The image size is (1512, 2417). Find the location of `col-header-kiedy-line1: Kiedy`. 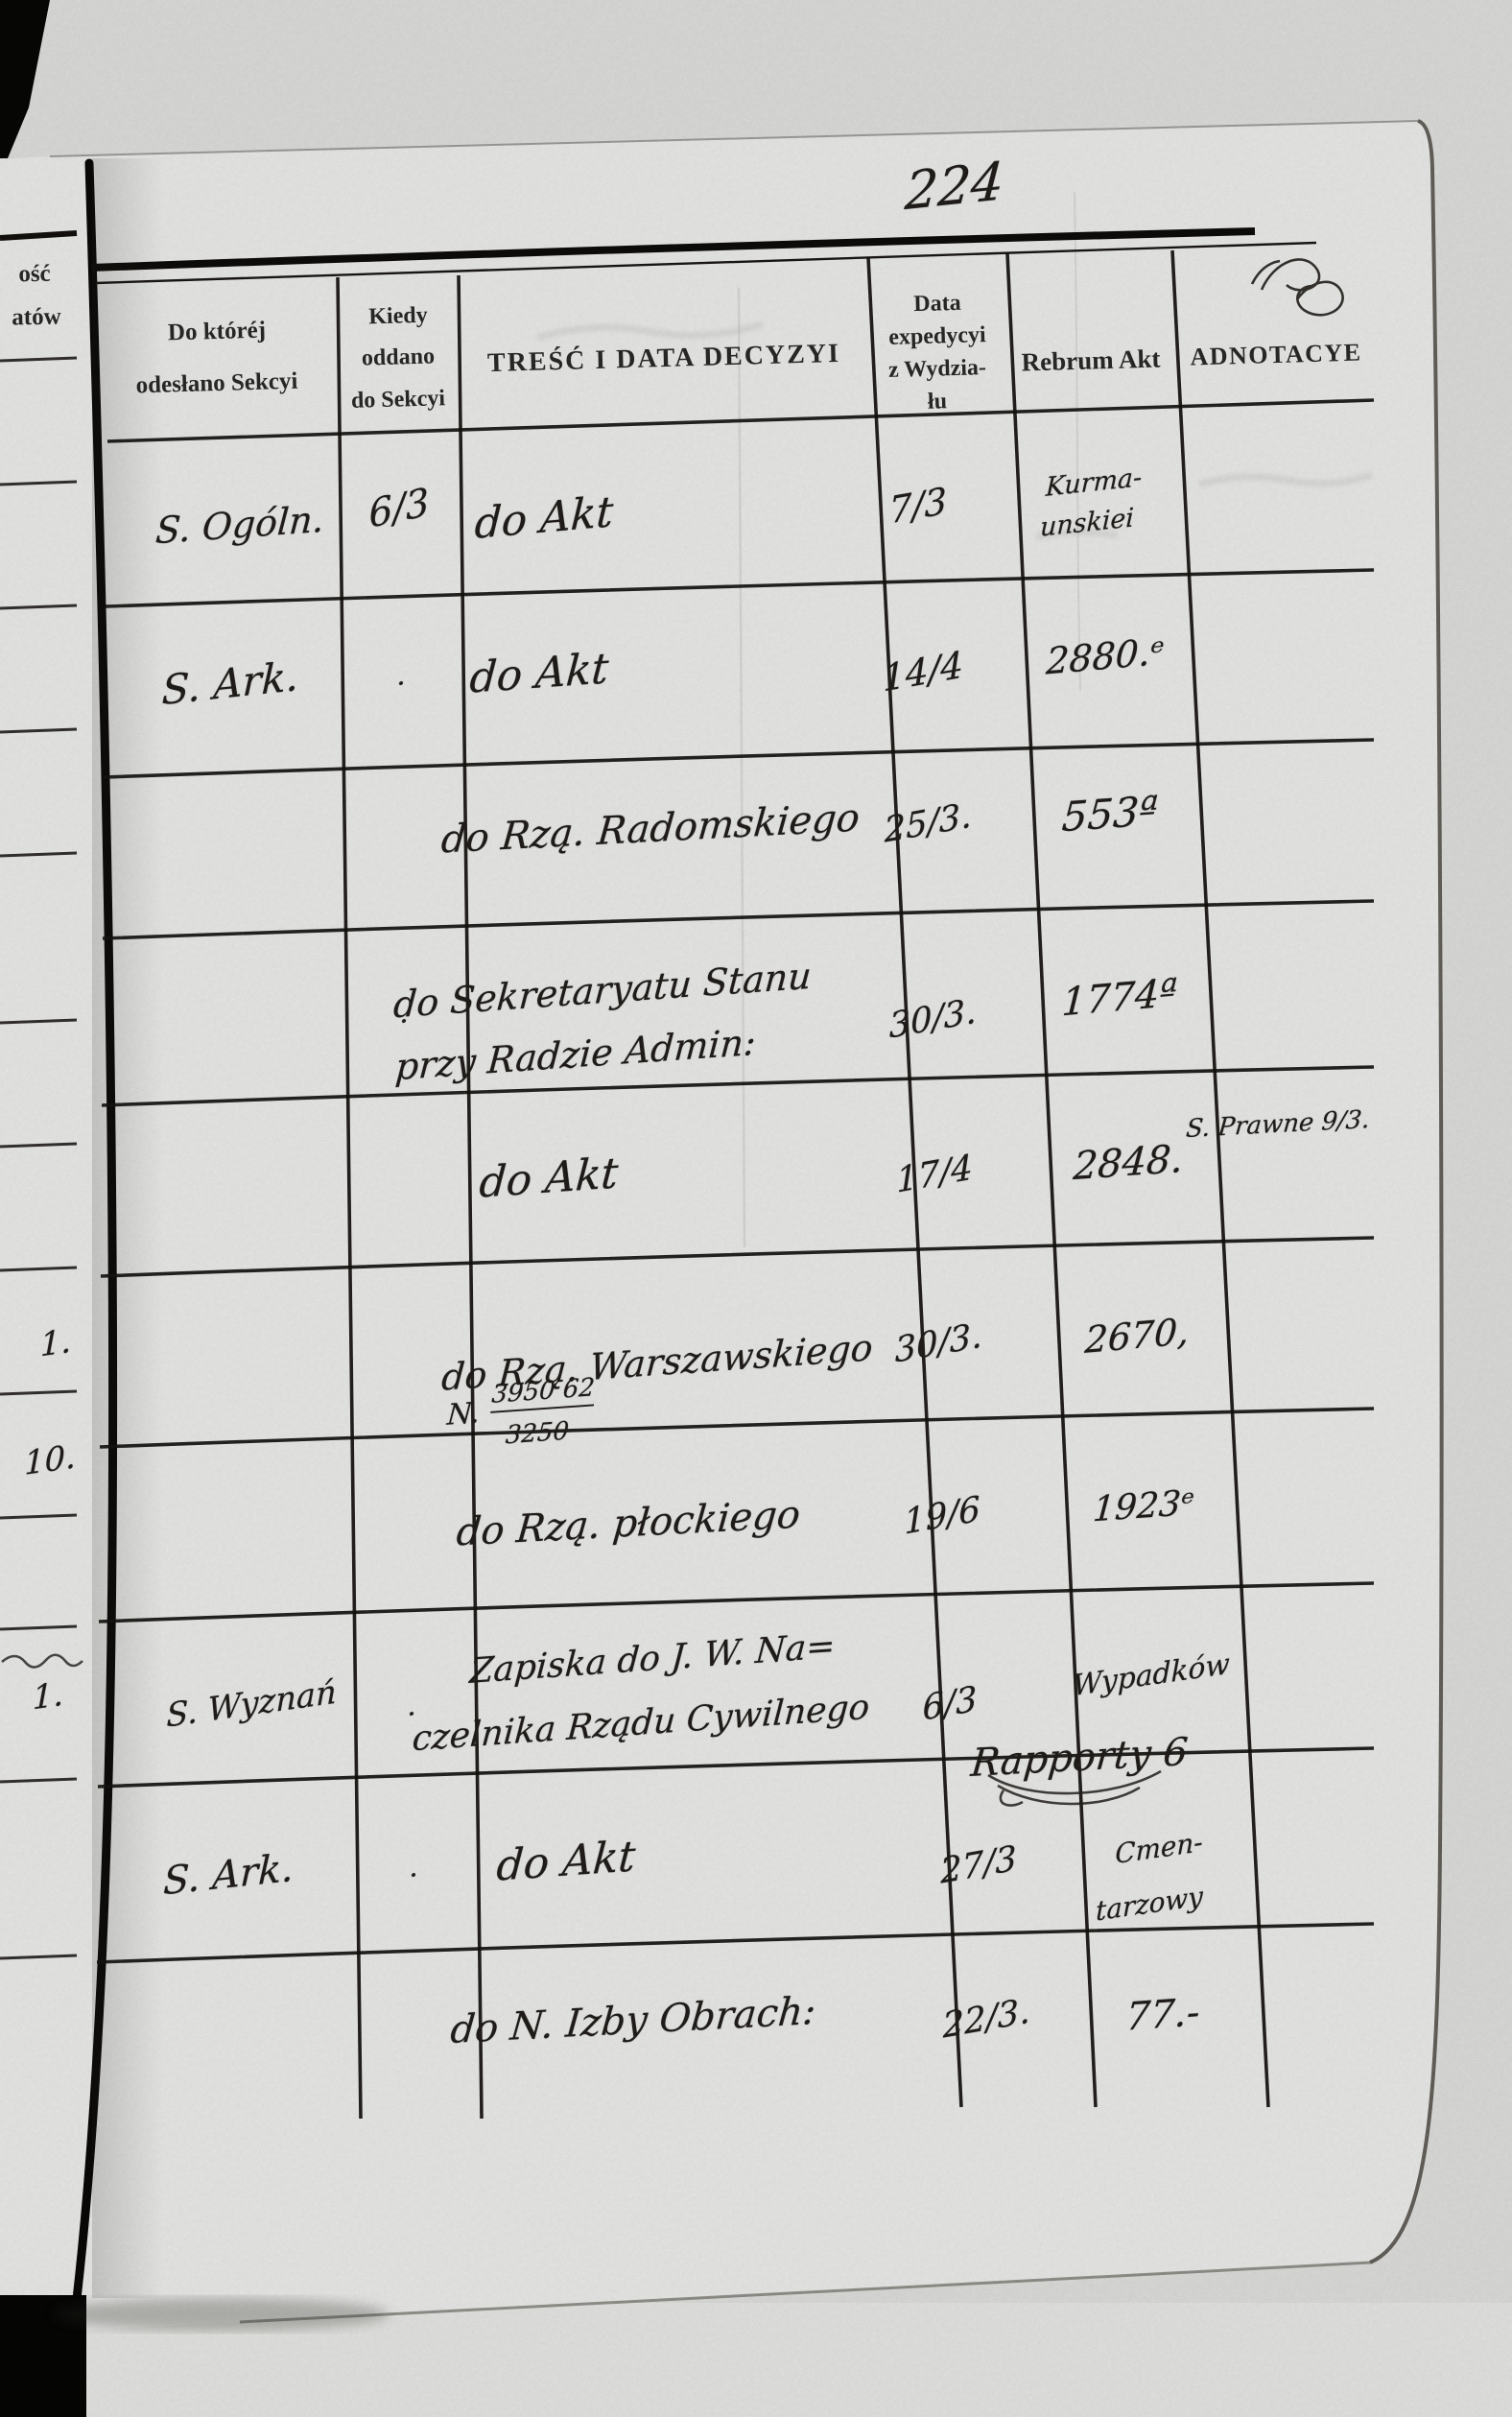

col-header-kiedy-line1: Kiedy is located at coordinates (398, 316).